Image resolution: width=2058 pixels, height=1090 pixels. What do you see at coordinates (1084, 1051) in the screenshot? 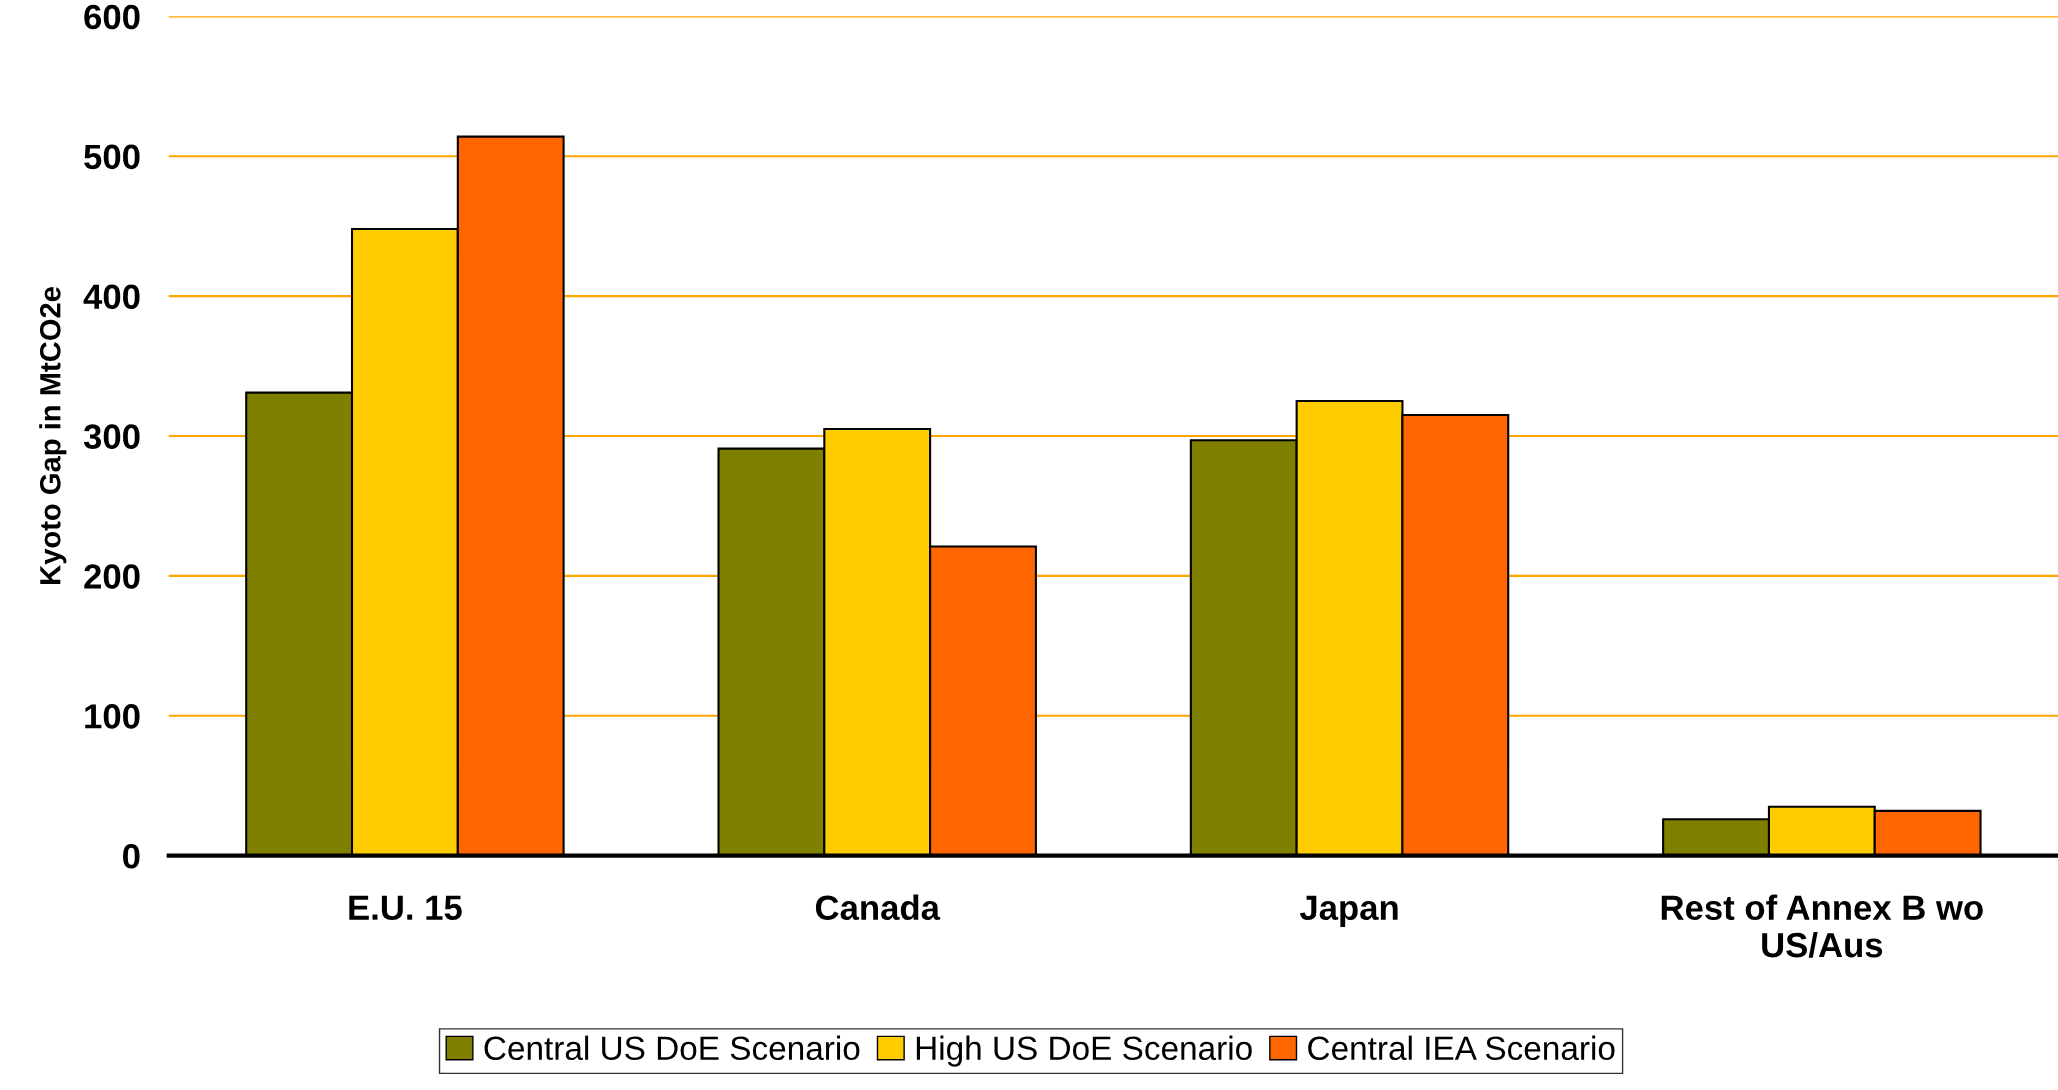
I see `legend-label: High US DoE Scenario` at bounding box center [1084, 1051].